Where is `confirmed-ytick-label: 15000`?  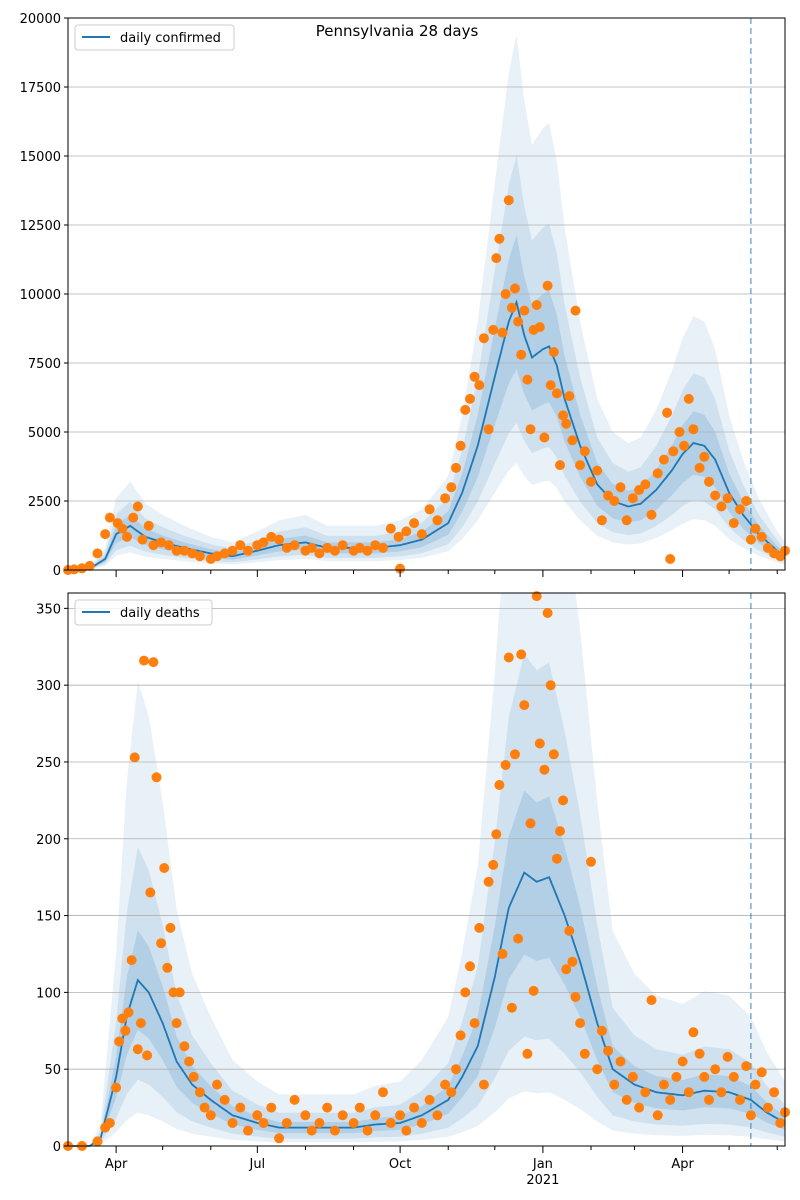
confirmed-ytick-label: 15000 is located at coordinates (40, 157).